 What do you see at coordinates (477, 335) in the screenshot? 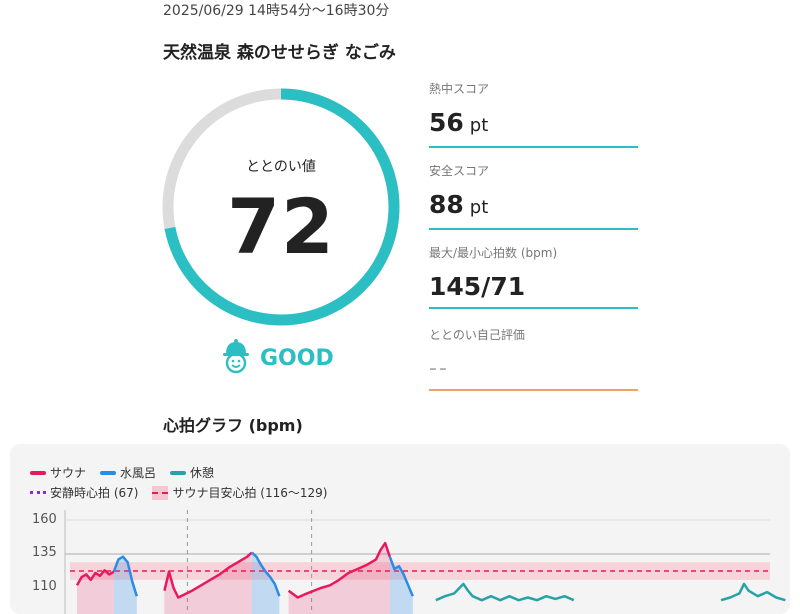
I see `metric-label: ととのい自己評価` at bounding box center [477, 335].